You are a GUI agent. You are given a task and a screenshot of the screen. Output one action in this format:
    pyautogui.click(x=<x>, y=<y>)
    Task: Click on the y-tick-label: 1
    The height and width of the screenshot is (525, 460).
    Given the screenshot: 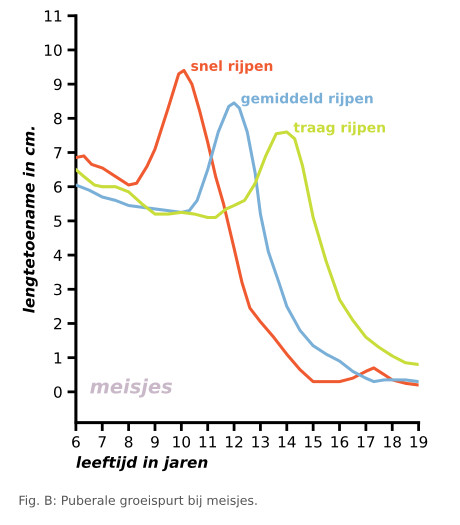 What is the action you would take?
    pyautogui.click(x=58, y=358)
    